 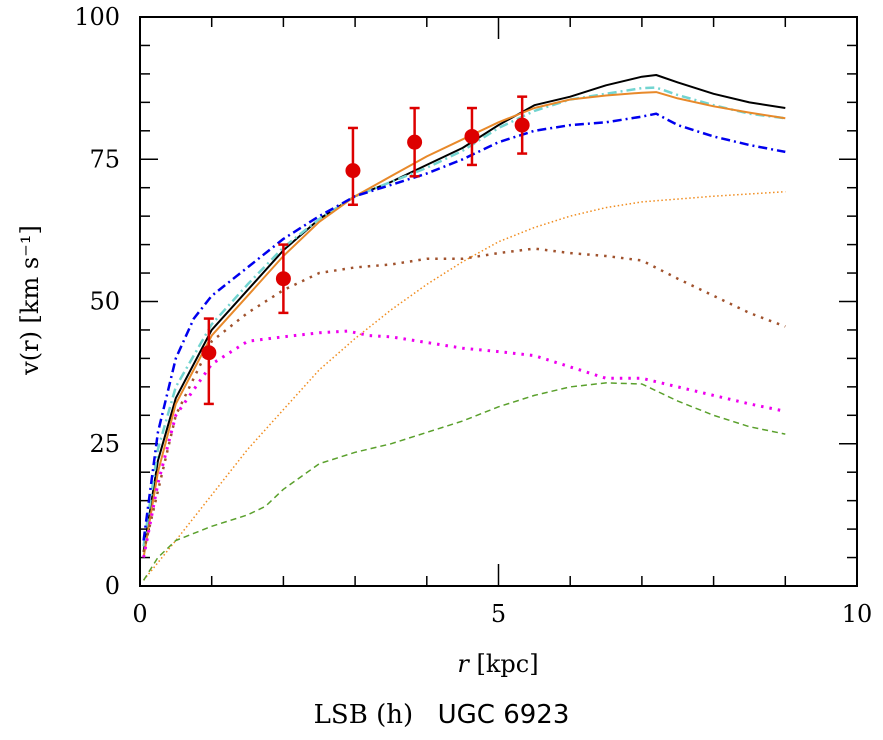 What do you see at coordinates (104, 302) in the screenshot?
I see `y-tick-label: 50` at bounding box center [104, 302].